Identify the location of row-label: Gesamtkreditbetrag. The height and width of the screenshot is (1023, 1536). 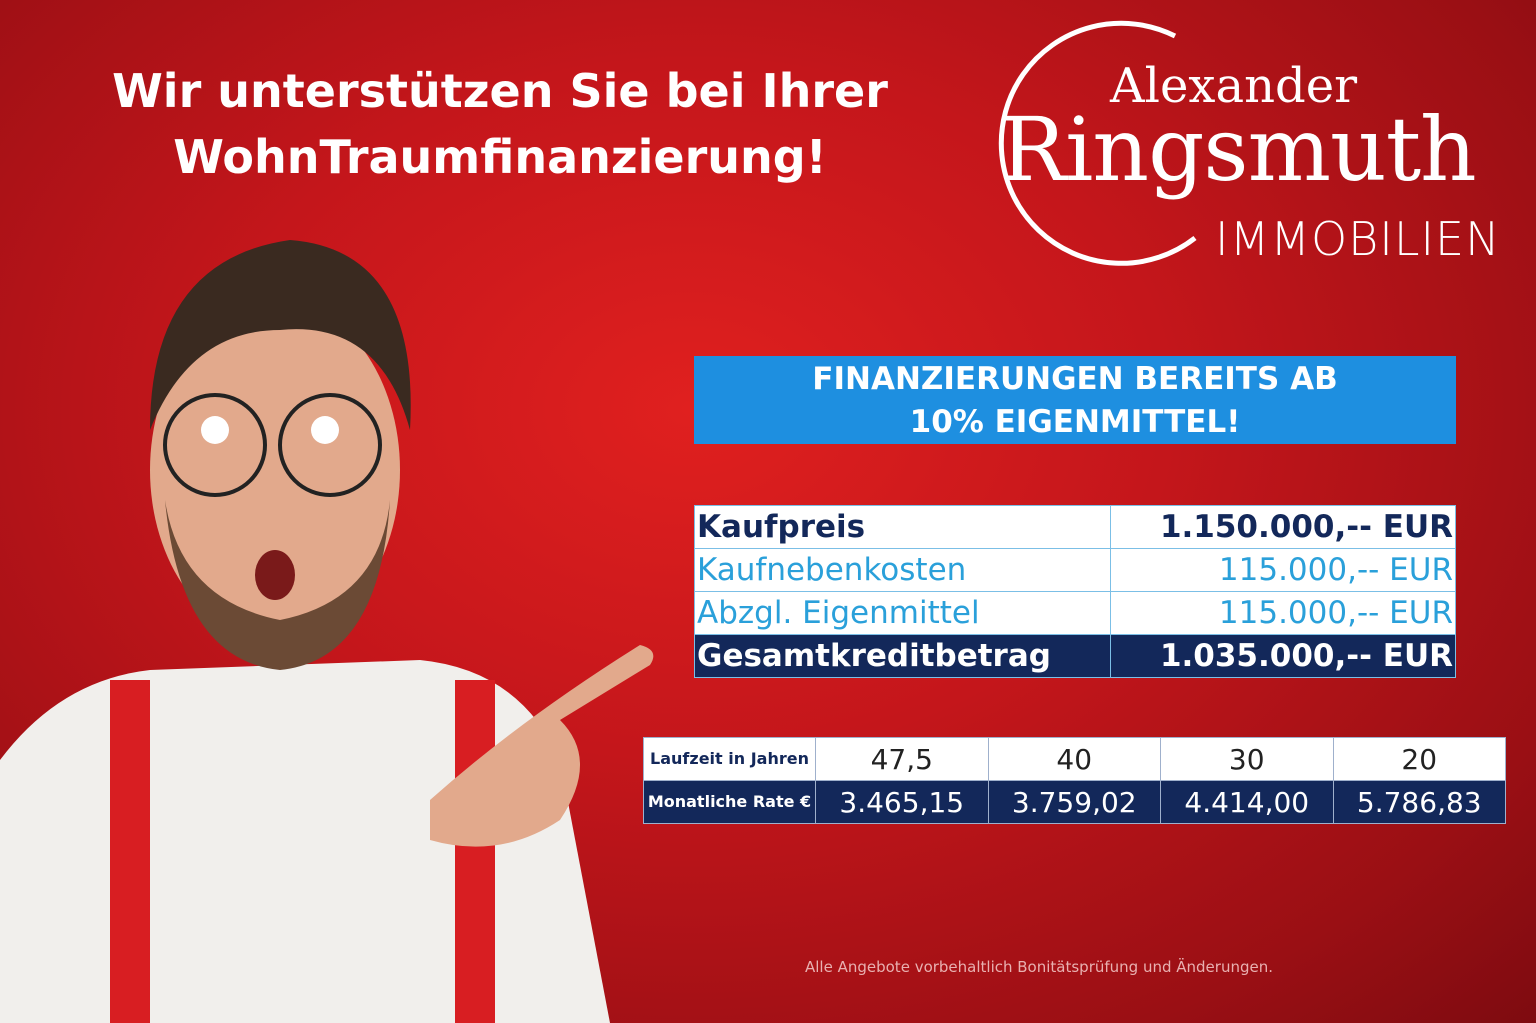
(902, 656).